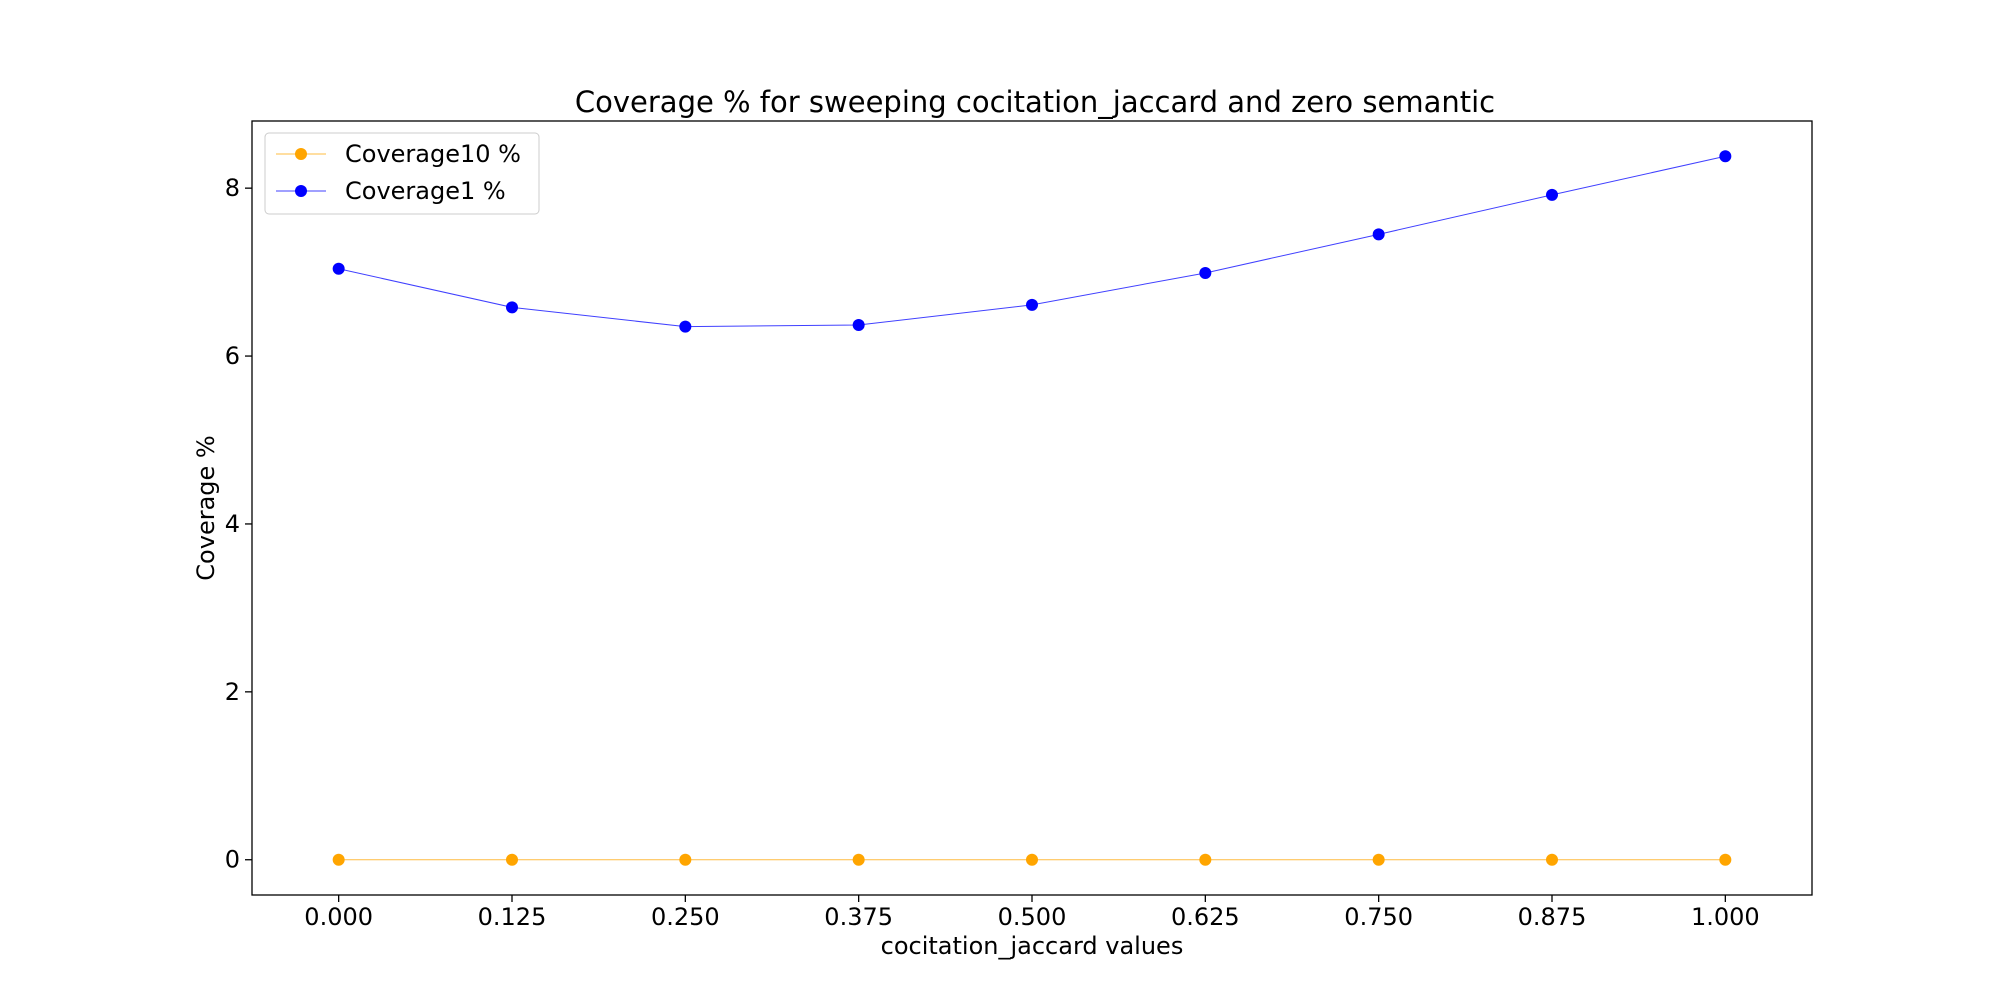 The height and width of the screenshot is (1000, 2000). Describe the element at coordinates (512, 917) in the screenshot. I see `x-tick-label: 0.125` at that location.